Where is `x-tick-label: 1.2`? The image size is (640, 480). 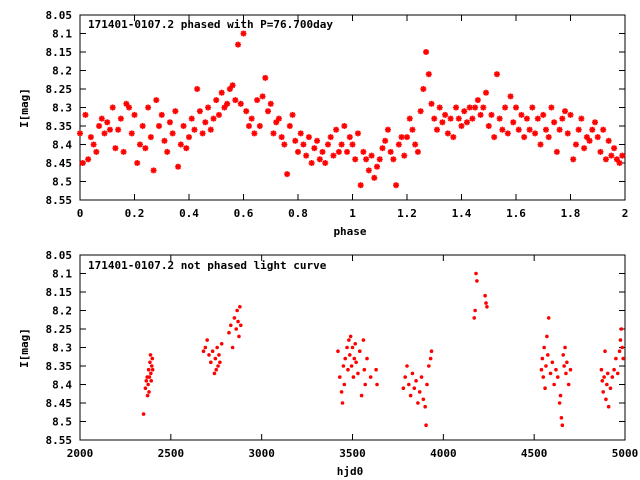 x-tick-label: 1.2 is located at coordinates (407, 213).